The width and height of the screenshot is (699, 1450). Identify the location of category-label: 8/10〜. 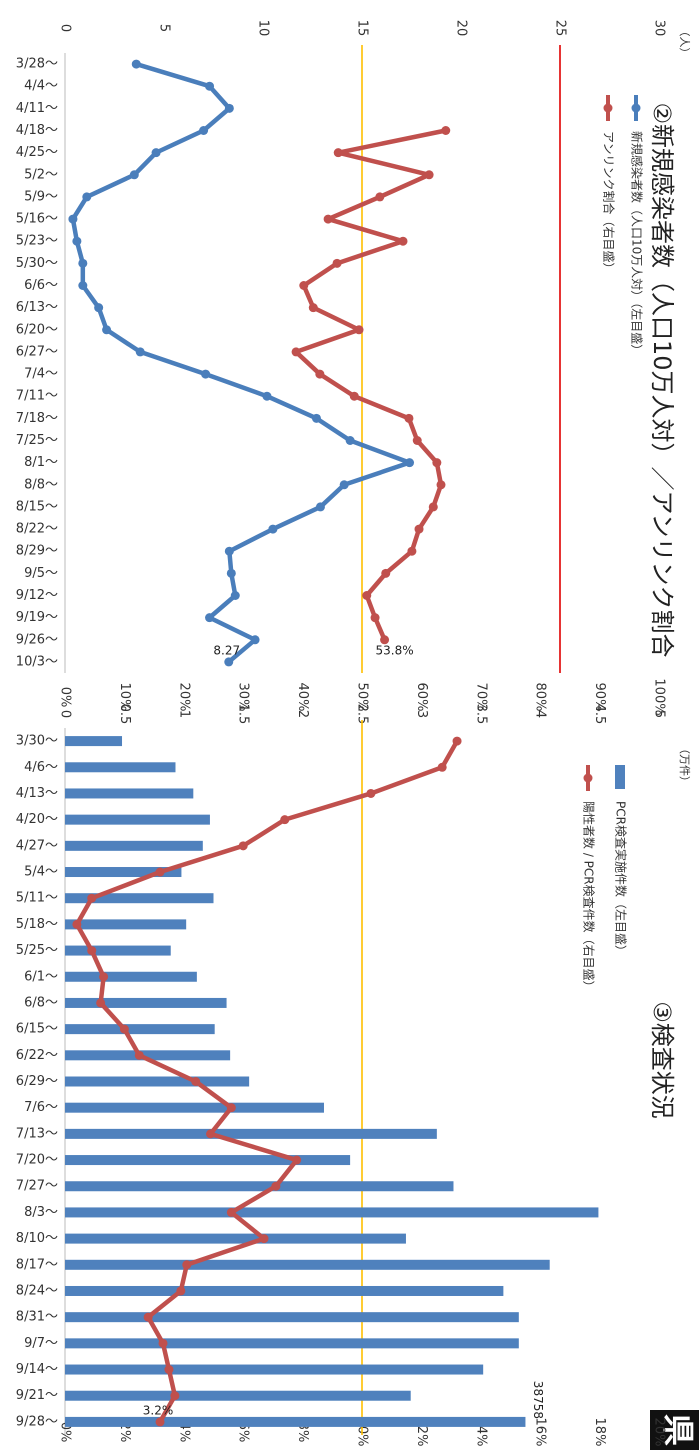
(37, 1238).